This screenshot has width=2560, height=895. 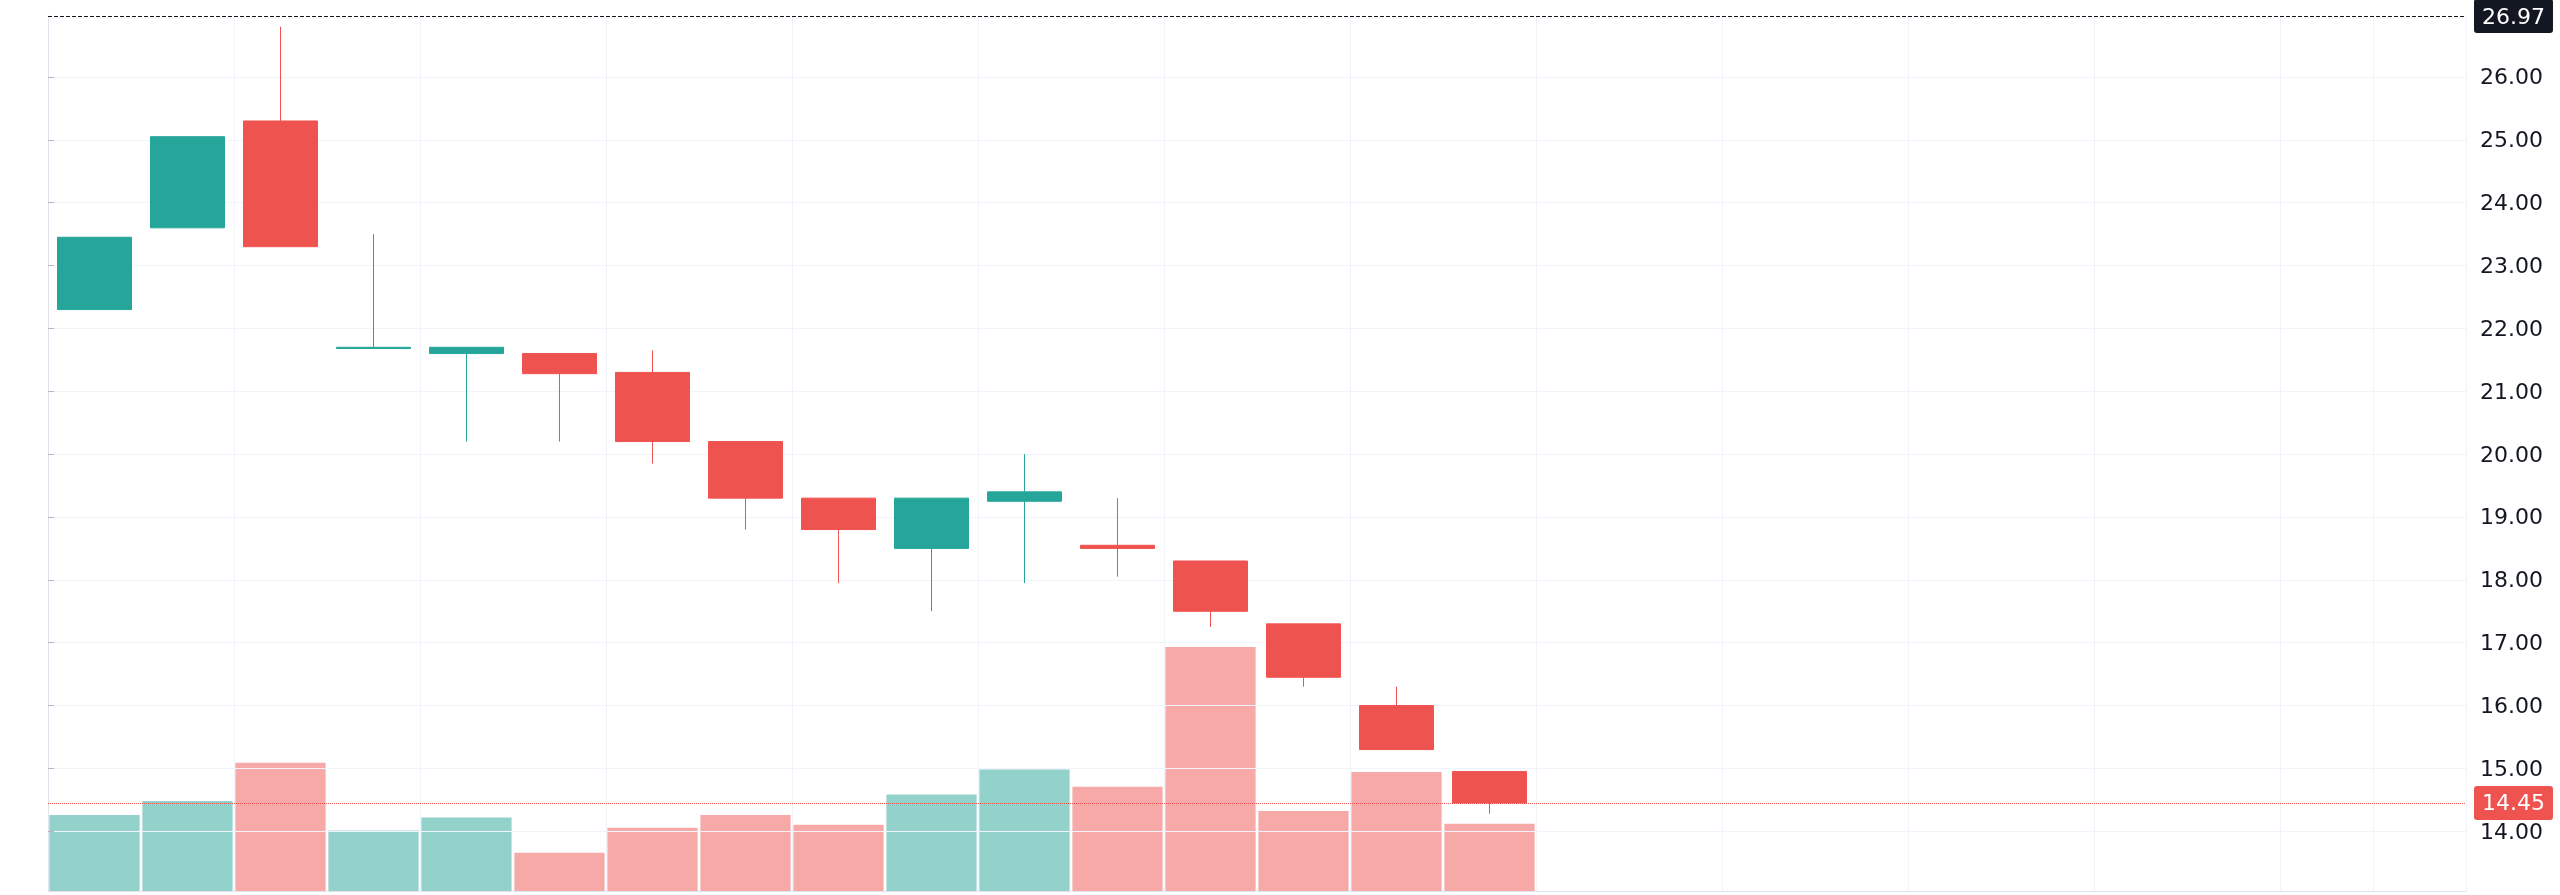 What do you see at coordinates (2511, 77) in the screenshot?
I see `y-tick-label: 26.00` at bounding box center [2511, 77].